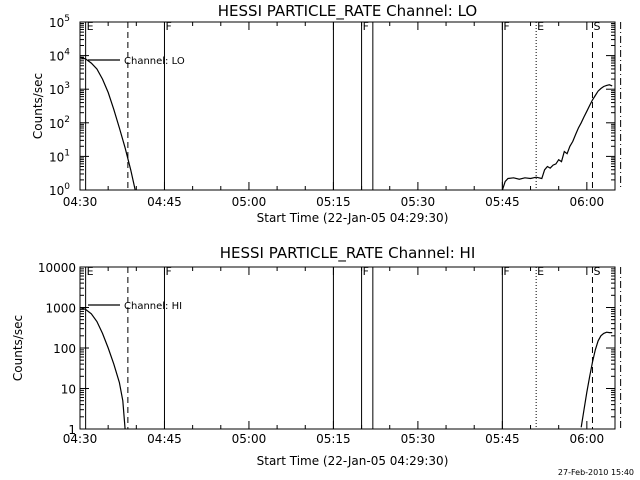  What do you see at coordinates (59, 56) in the screenshot?
I see `y-tick-label: 10⁴` at bounding box center [59, 56].